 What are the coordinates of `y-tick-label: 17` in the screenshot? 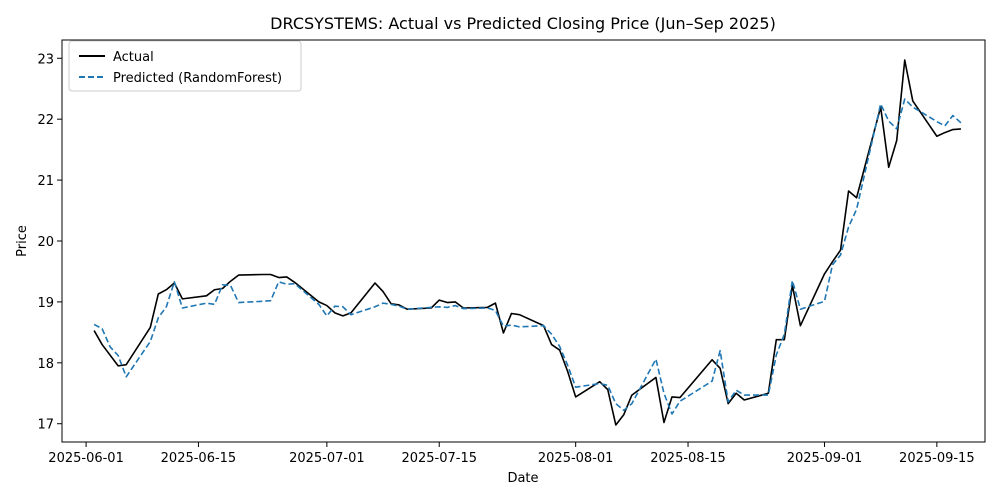 It's located at (45, 425).